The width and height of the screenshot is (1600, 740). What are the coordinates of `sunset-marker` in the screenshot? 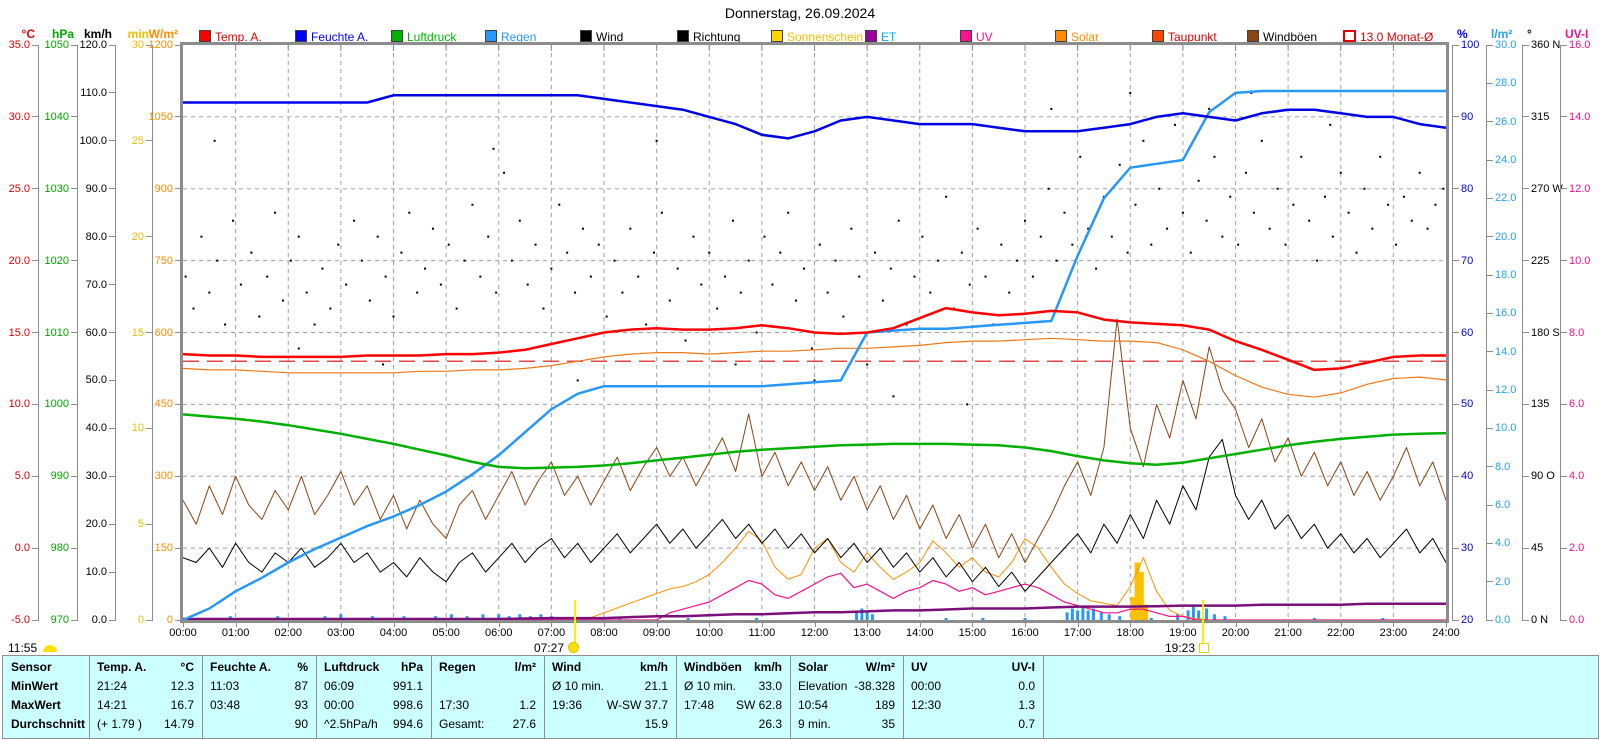 It's located at (1203, 626).